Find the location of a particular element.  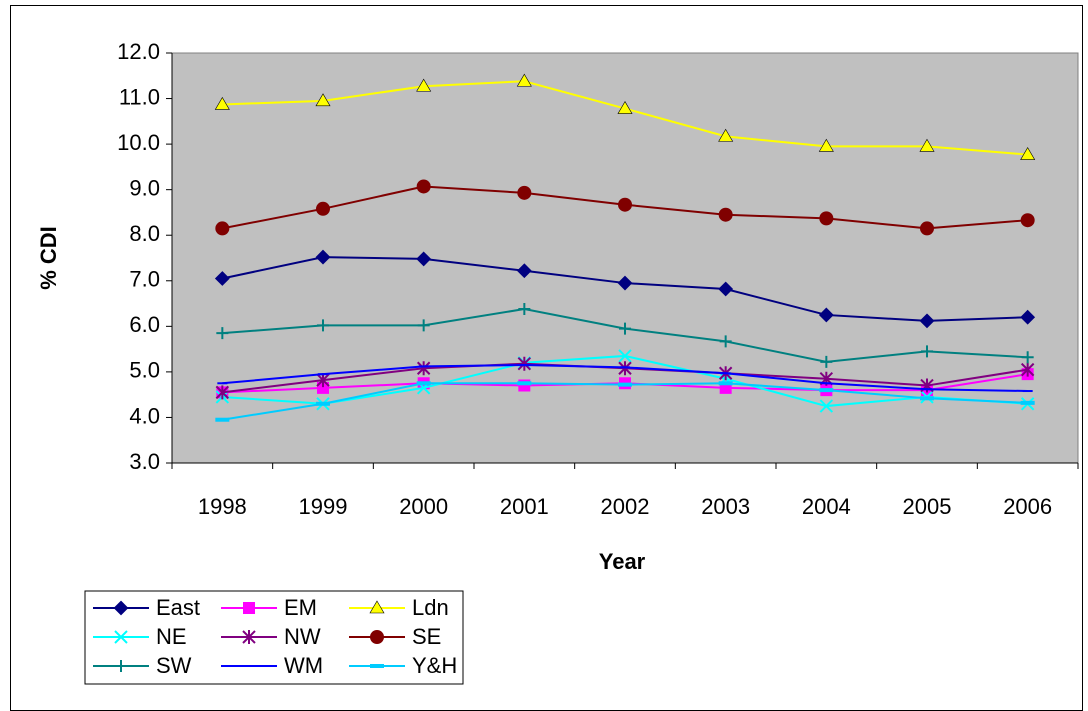

x-tick-label: 2002 is located at coordinates (625, 506).